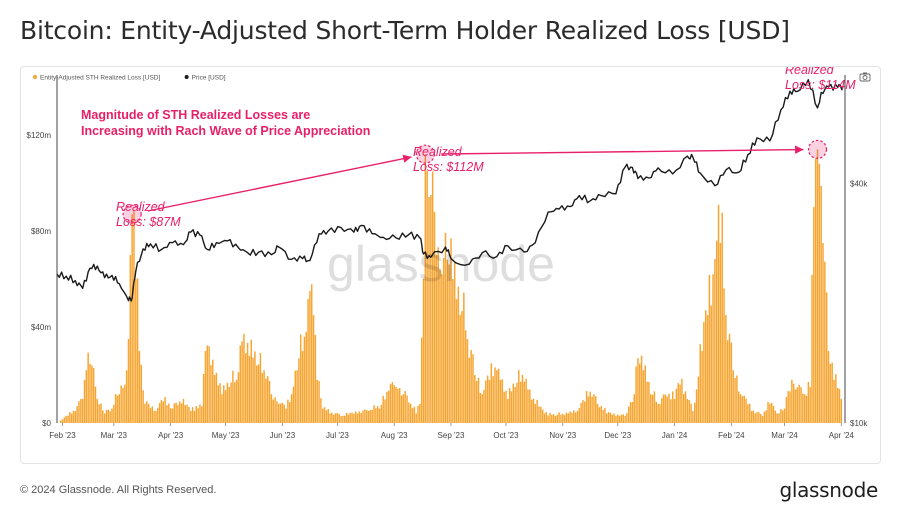 The image size is (900, 518). What do you see at coordinates (451, 435) in the screenshot?
I see `x-tick-label: Sep '23` at bounding box center [451, 435].